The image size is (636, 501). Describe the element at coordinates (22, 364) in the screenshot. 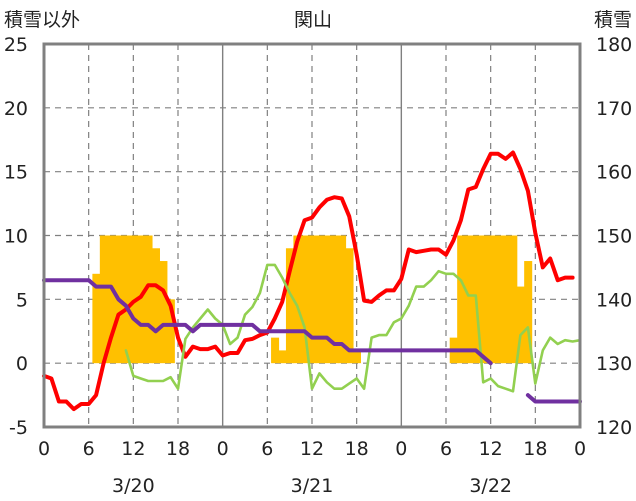

I see `left-y-tick-label: 0` at that location.